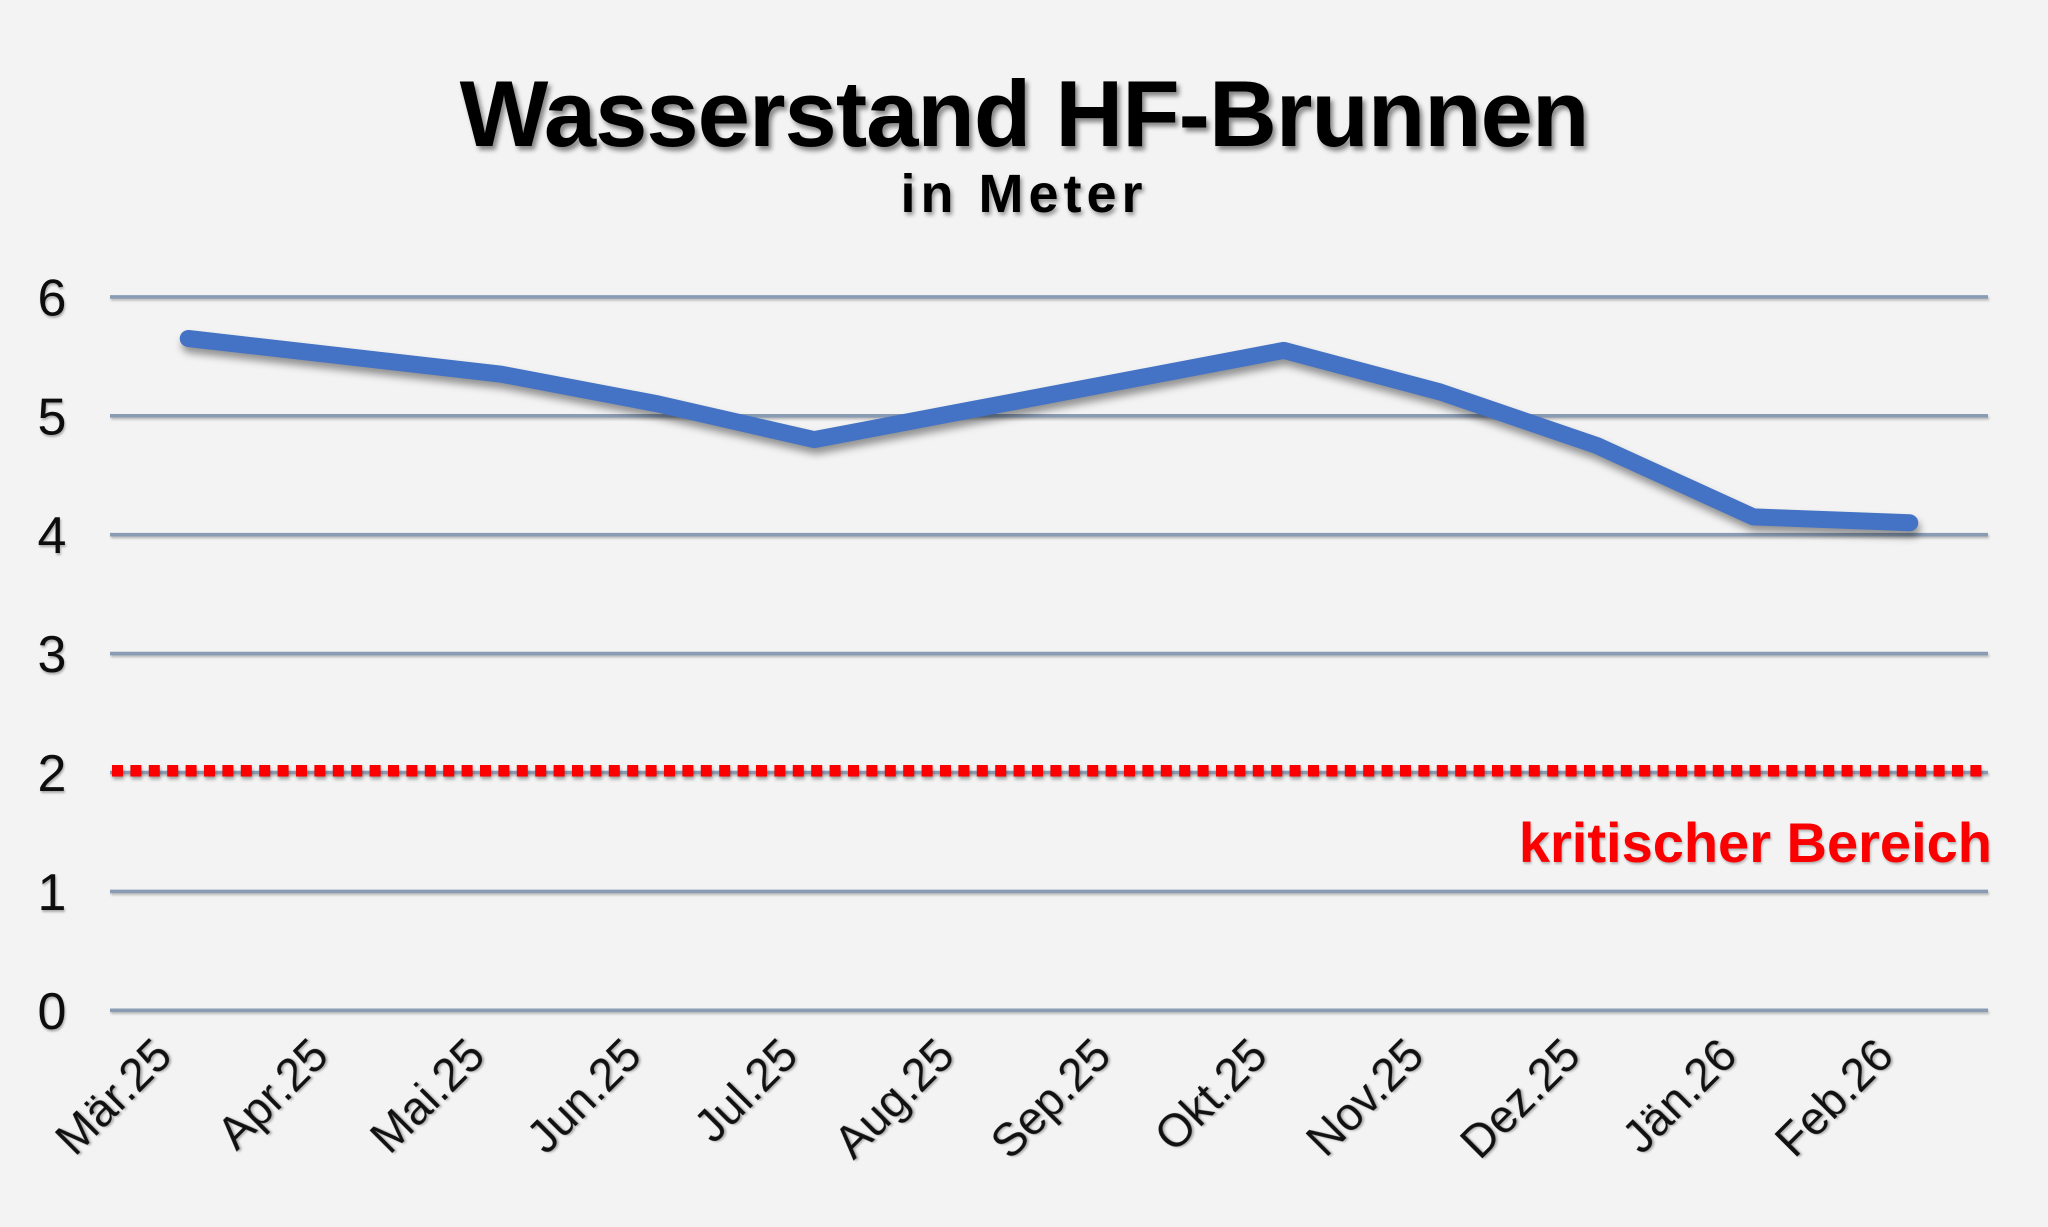  What do you see at coordinates (52, 1012) in the screenshot?
I see `y-tick-label-0: 0` at bounding box center [52, 1012].